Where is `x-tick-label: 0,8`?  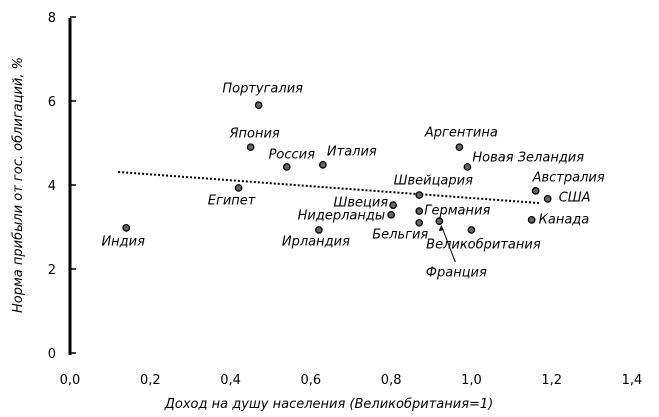 x-tick-label: 0,8 is located at coordinates (391, 380).